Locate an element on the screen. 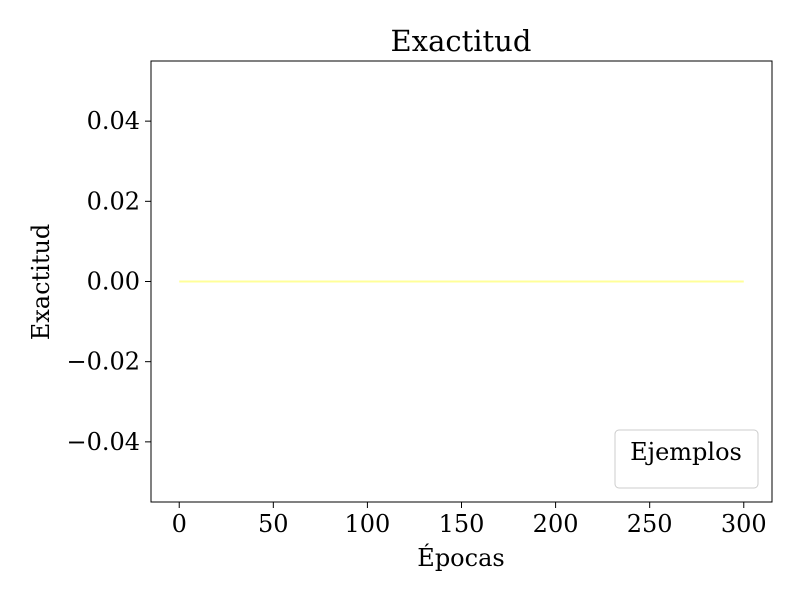 Image resolution: width=800 pixels, height=605 pixels. legend: Ejemplos is located at coordinates (686, 459).